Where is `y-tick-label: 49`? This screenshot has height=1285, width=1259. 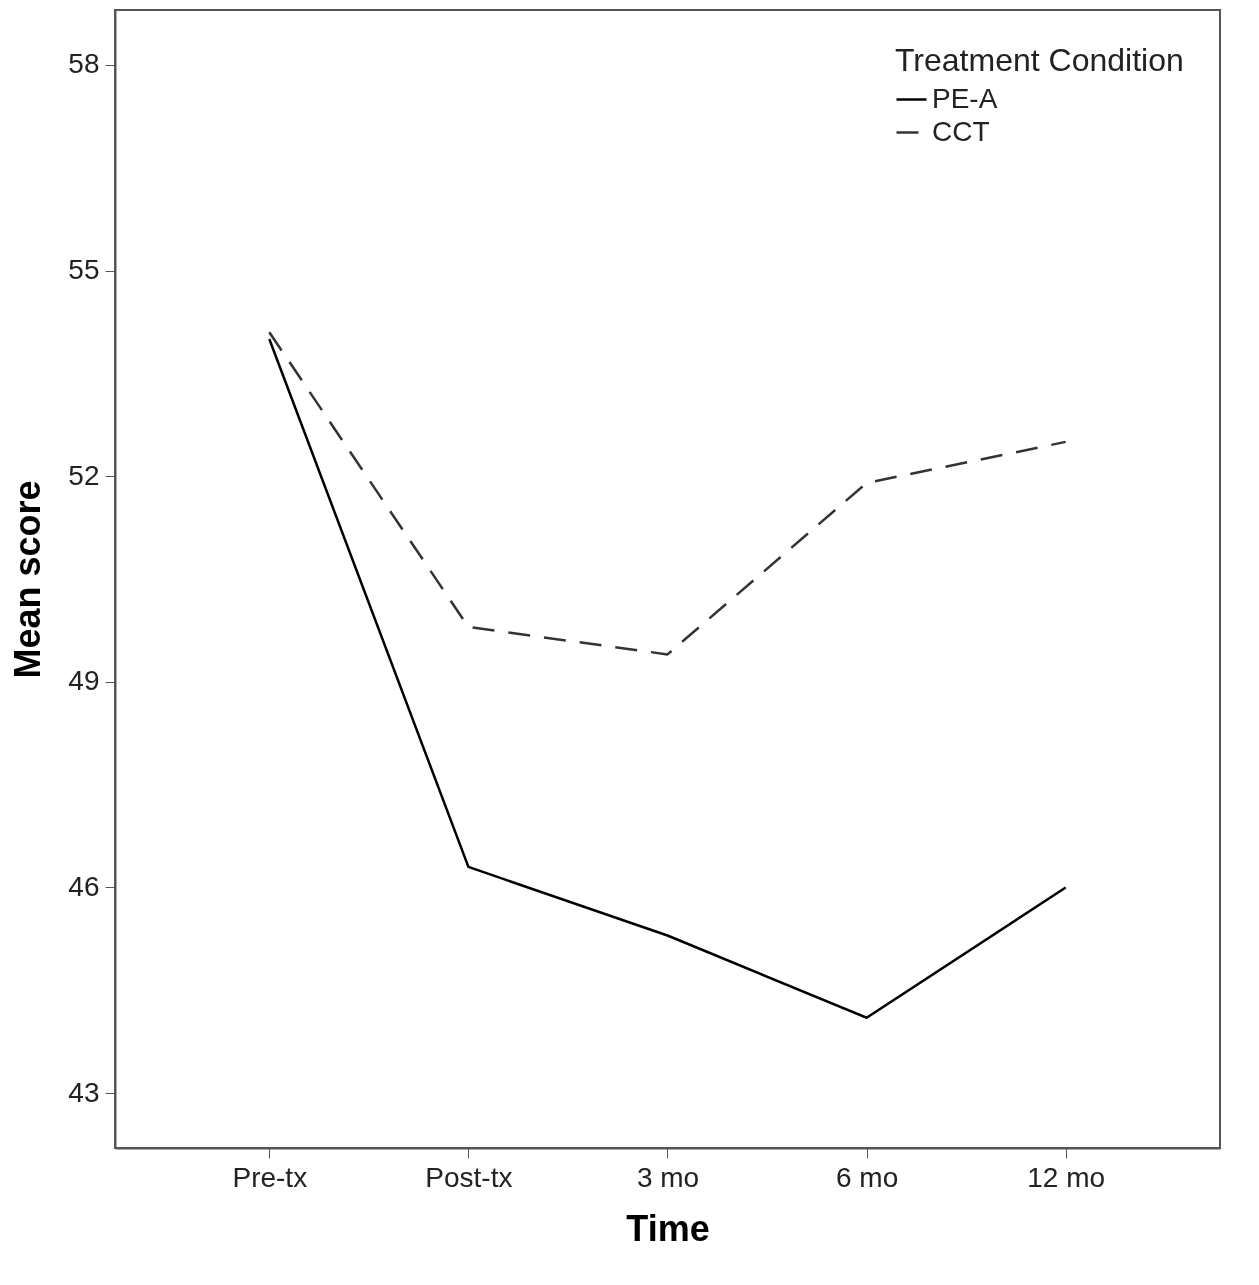
y-tick-label: 49 is located at coordinates (84, 681).